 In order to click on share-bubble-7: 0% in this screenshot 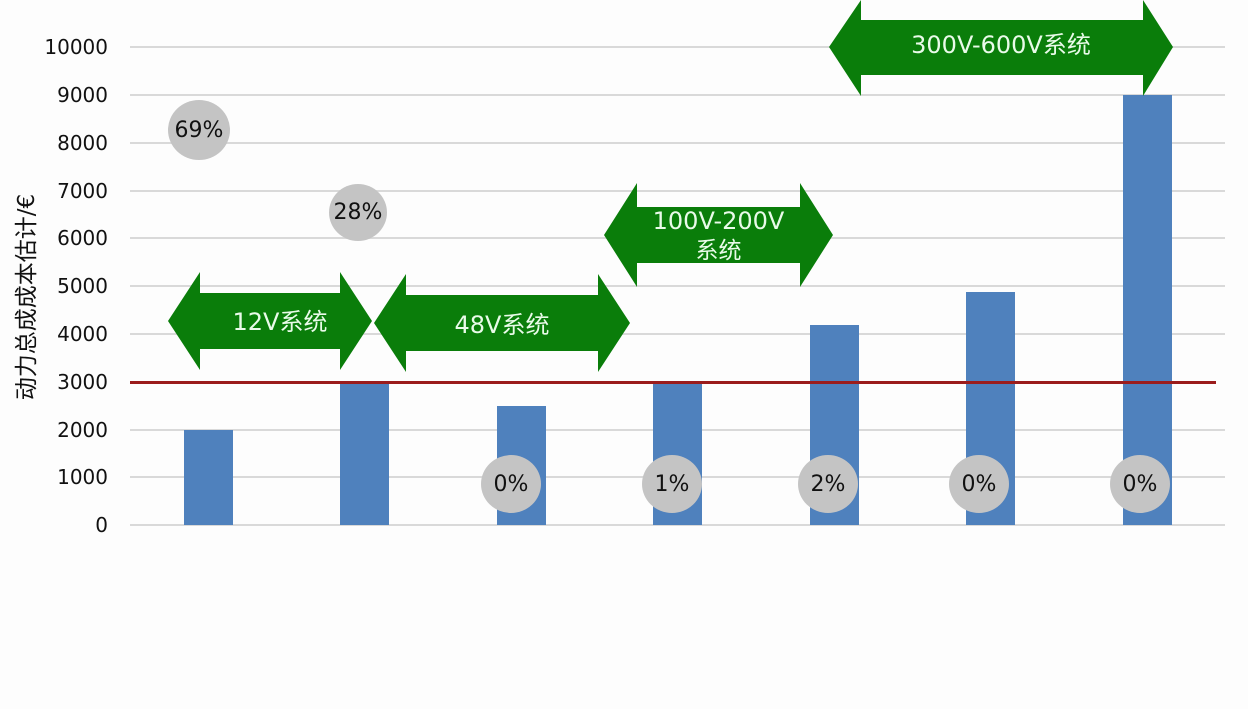, I will do `click(1140, 484)`.